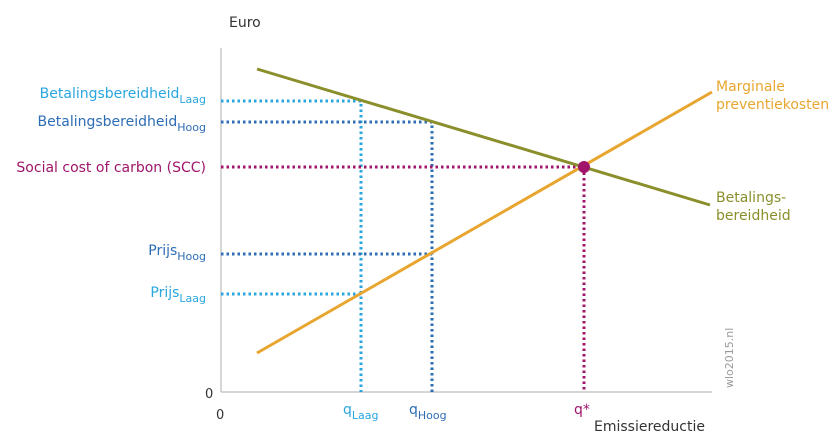  What do you see at coordinates (111, 168) in the screenshot?
I see `scc-label: Social cost of carbon (SCC)` at bounding box center [111, 168].